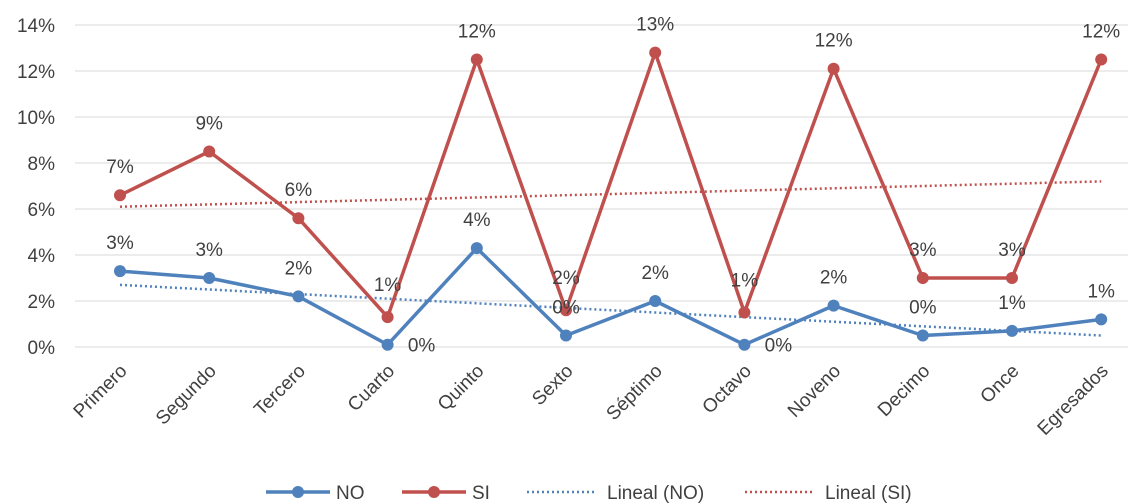  Describe the element at coordinates (280, 391) in the screenshot. I see `x-category-label: Tercero` at that location.